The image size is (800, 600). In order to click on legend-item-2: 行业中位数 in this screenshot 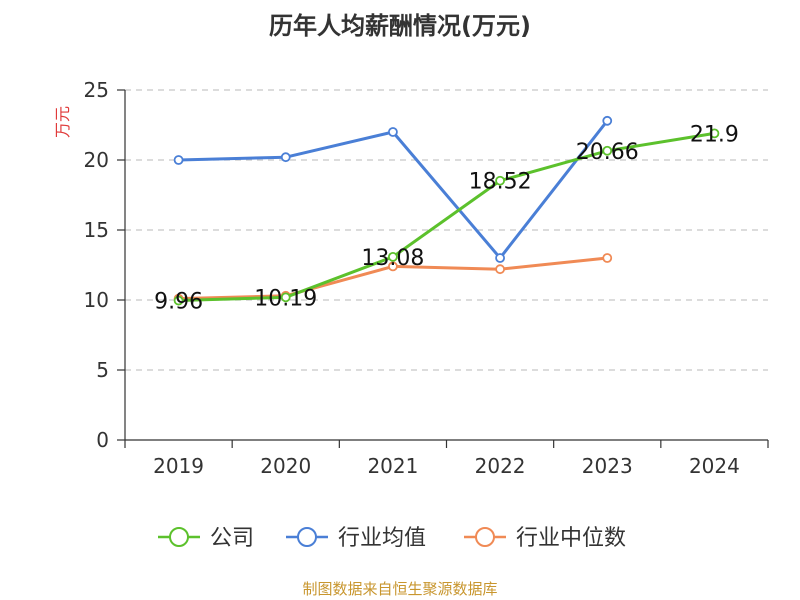, I will do `click(545, 538)`.